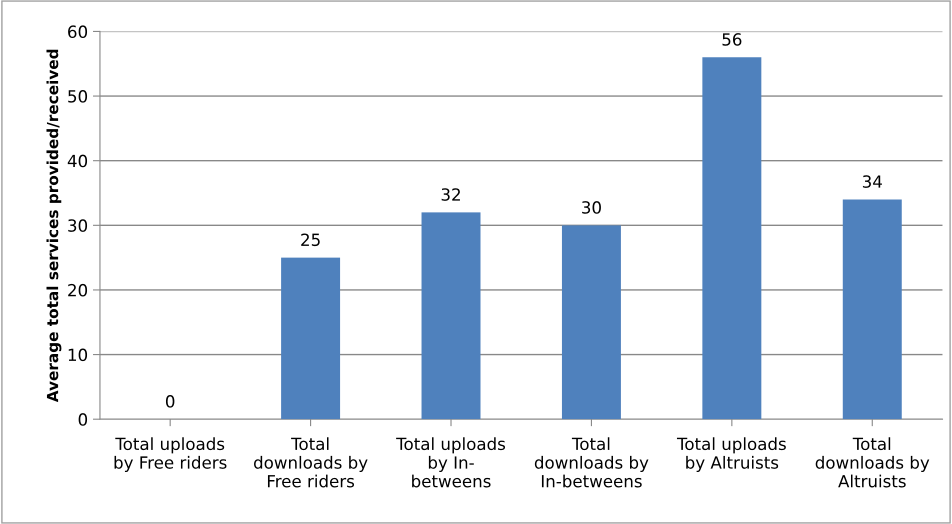 Image resolution: width=952 pixels, height=524 pixels. What do you see at coordinates (310, 239) in the screenshot?
I see `data-label: 25` at bounding box center [310, 239].